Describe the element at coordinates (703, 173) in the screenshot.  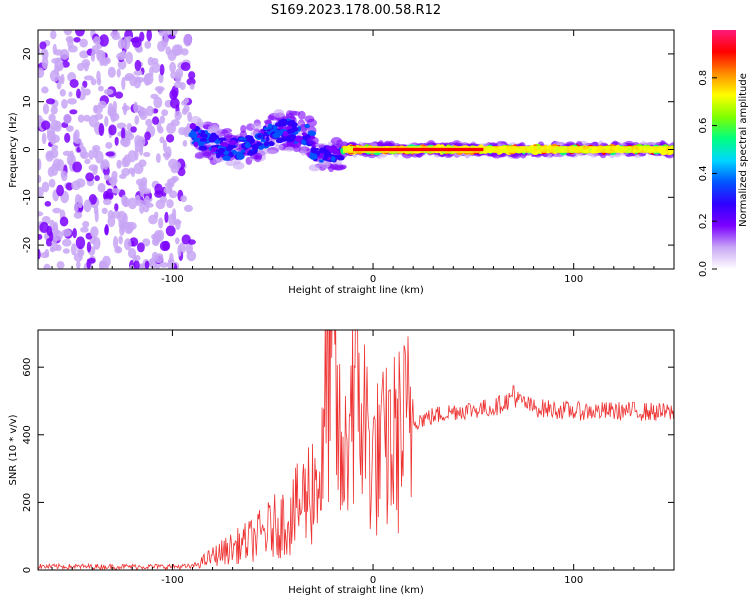
I see `colorbar-tick-label: 0.4` at that location.